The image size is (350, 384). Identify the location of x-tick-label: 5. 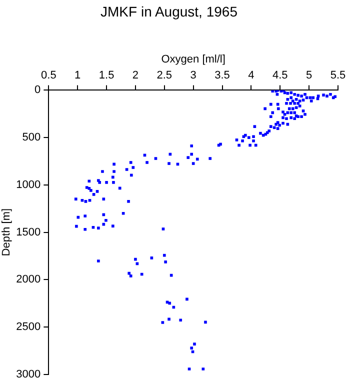
(309, 76).